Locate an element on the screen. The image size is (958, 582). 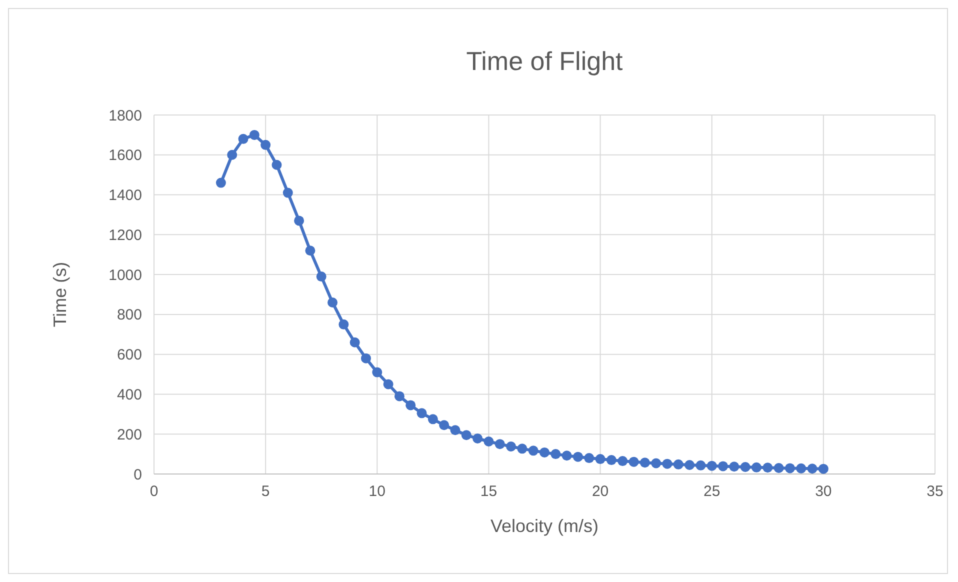
y-tick-label: 800 is located at coordinates (129, 315).